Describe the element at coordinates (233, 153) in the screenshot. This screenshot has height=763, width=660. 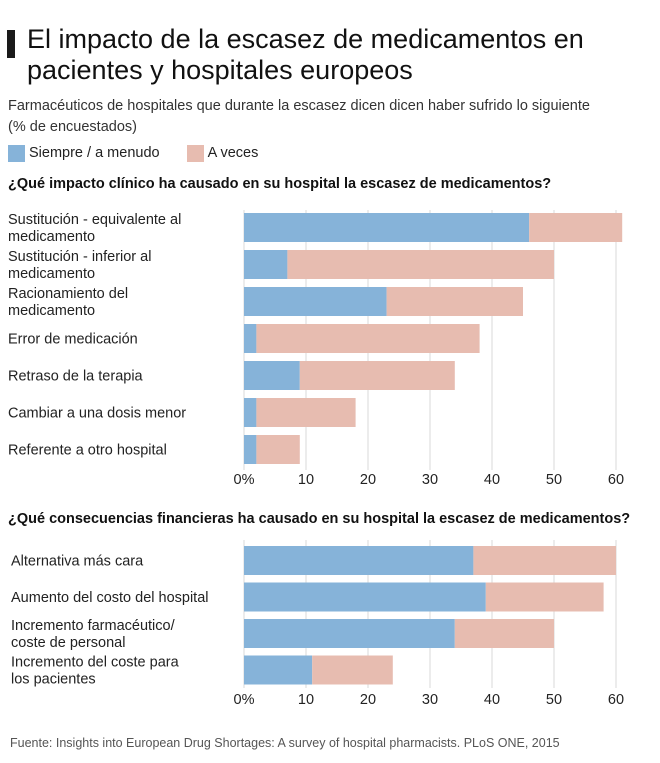
I see `legend-label-sometimes: A veces` at that location.